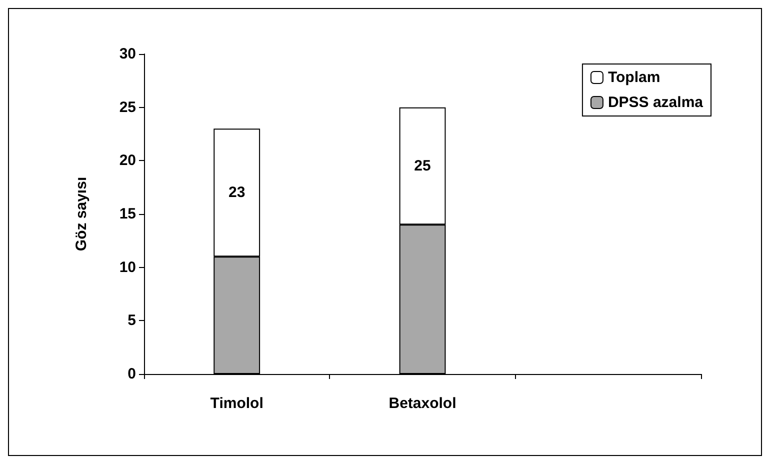 The height and width of the screenshot is (464, 770). I want to click on total-label: 25, so click(422, 166).